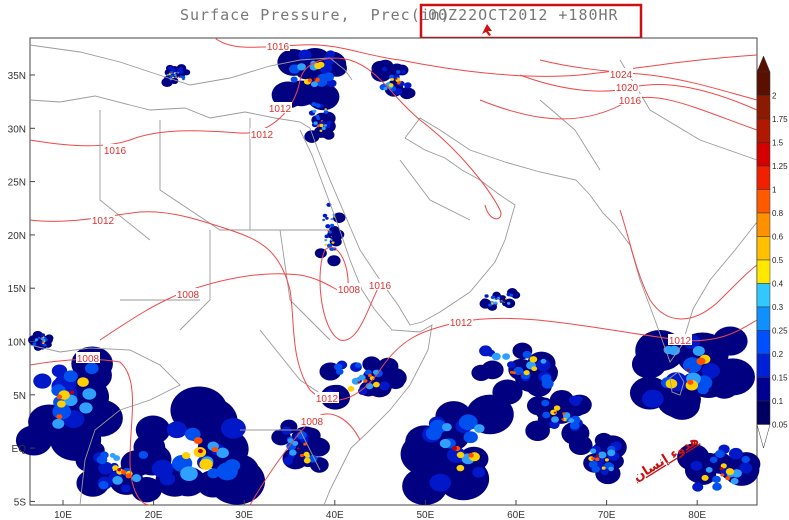 Image resolution: width=789 pixels, height=520 pixels. I want to click on colorbar-label: 1.75, so click(780, 119).